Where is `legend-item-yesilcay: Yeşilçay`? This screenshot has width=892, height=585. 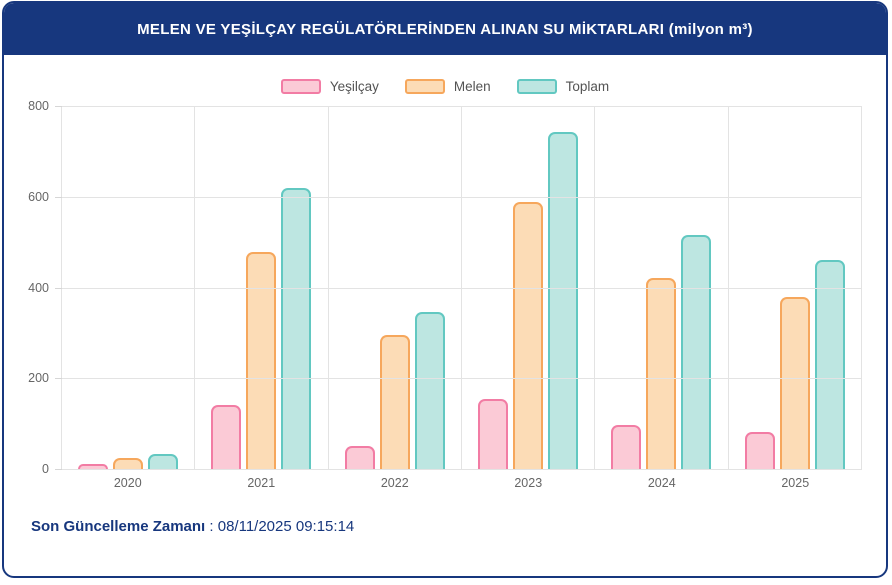 legend-item-yesilcay: Yeşilçay is located at coordinates (329, 86).